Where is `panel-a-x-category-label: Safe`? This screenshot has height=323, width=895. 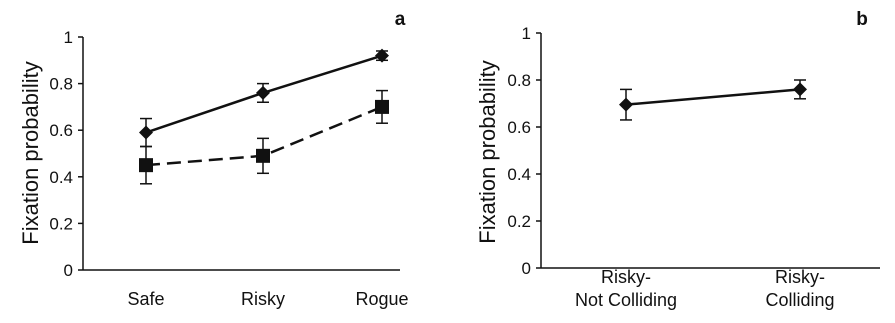 panel-a-x-category-label: Safe is located at coordinates (145, 299).